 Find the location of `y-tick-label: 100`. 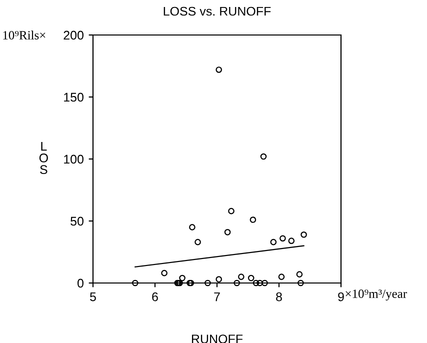

y-tick-label: 100 is located at coordinates (74, 159).